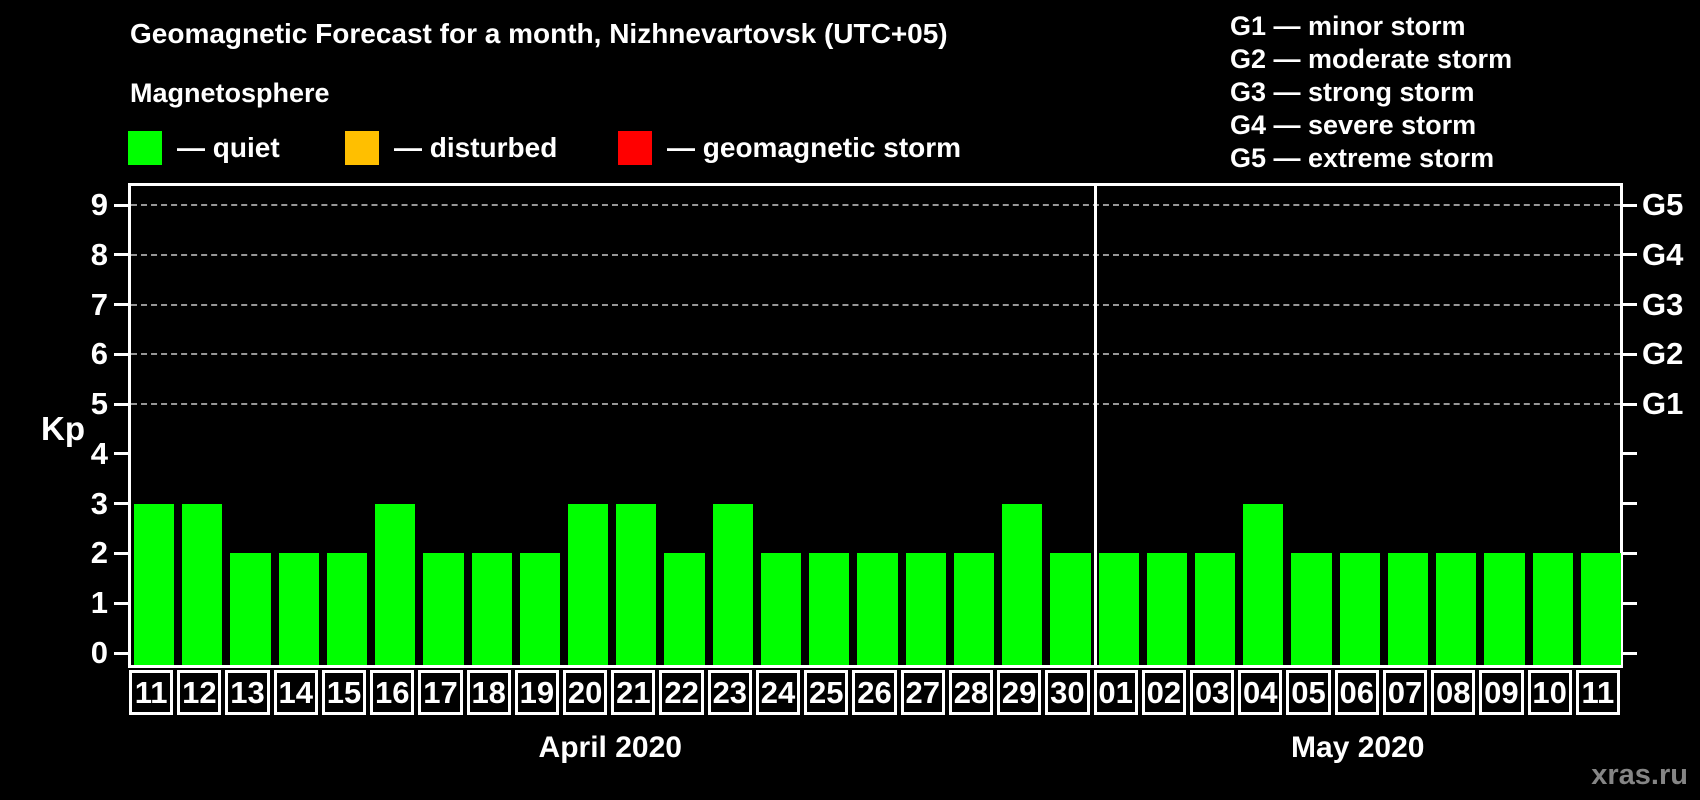 This screenshot has width=1700, height=800. Describe the element at coordinates (199, 692) in the screenshot. I see `day-label-cell: 12` at that location.